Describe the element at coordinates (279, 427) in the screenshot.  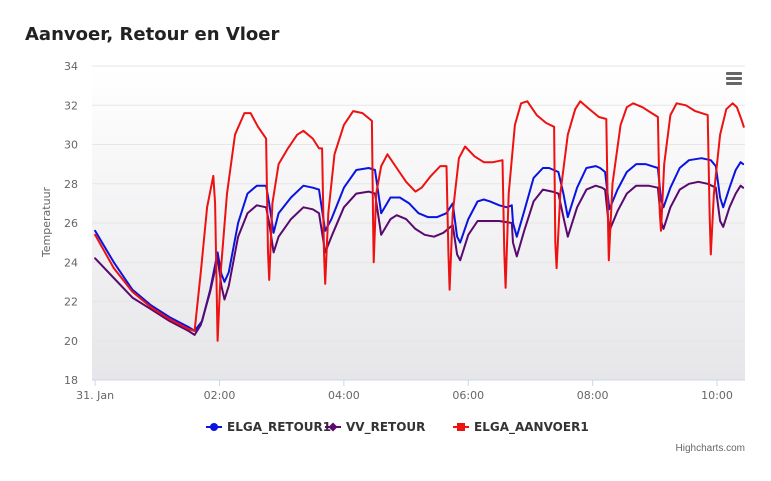
I see `legend-label: ELGA_RETOUR1` at that location.